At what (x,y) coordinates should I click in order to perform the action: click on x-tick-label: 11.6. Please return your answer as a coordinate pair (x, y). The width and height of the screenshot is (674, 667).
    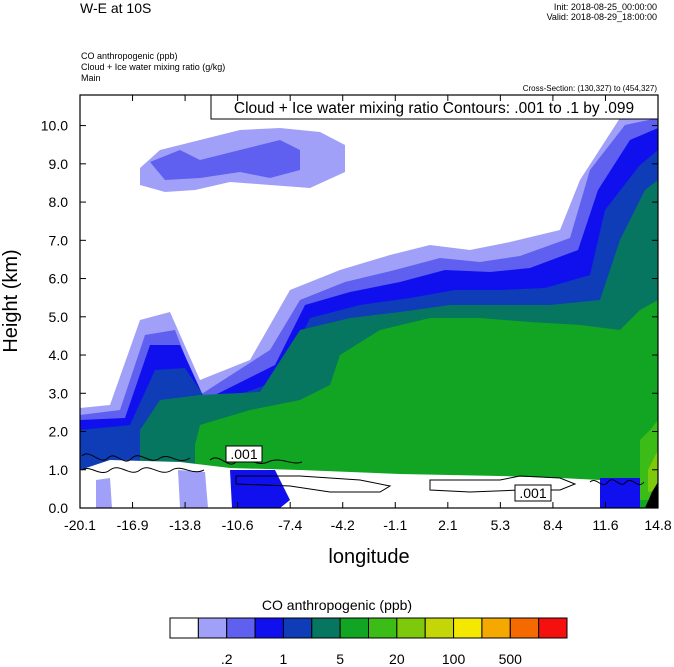
    Looking at the image, I should click on (605, 525).